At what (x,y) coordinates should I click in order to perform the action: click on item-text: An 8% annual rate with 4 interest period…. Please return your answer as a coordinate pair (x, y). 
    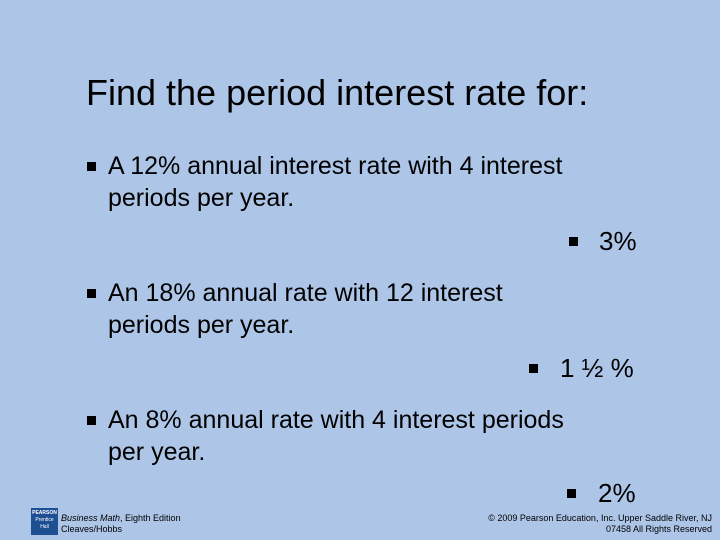
    Looking at the image, I should click on (336, 420).